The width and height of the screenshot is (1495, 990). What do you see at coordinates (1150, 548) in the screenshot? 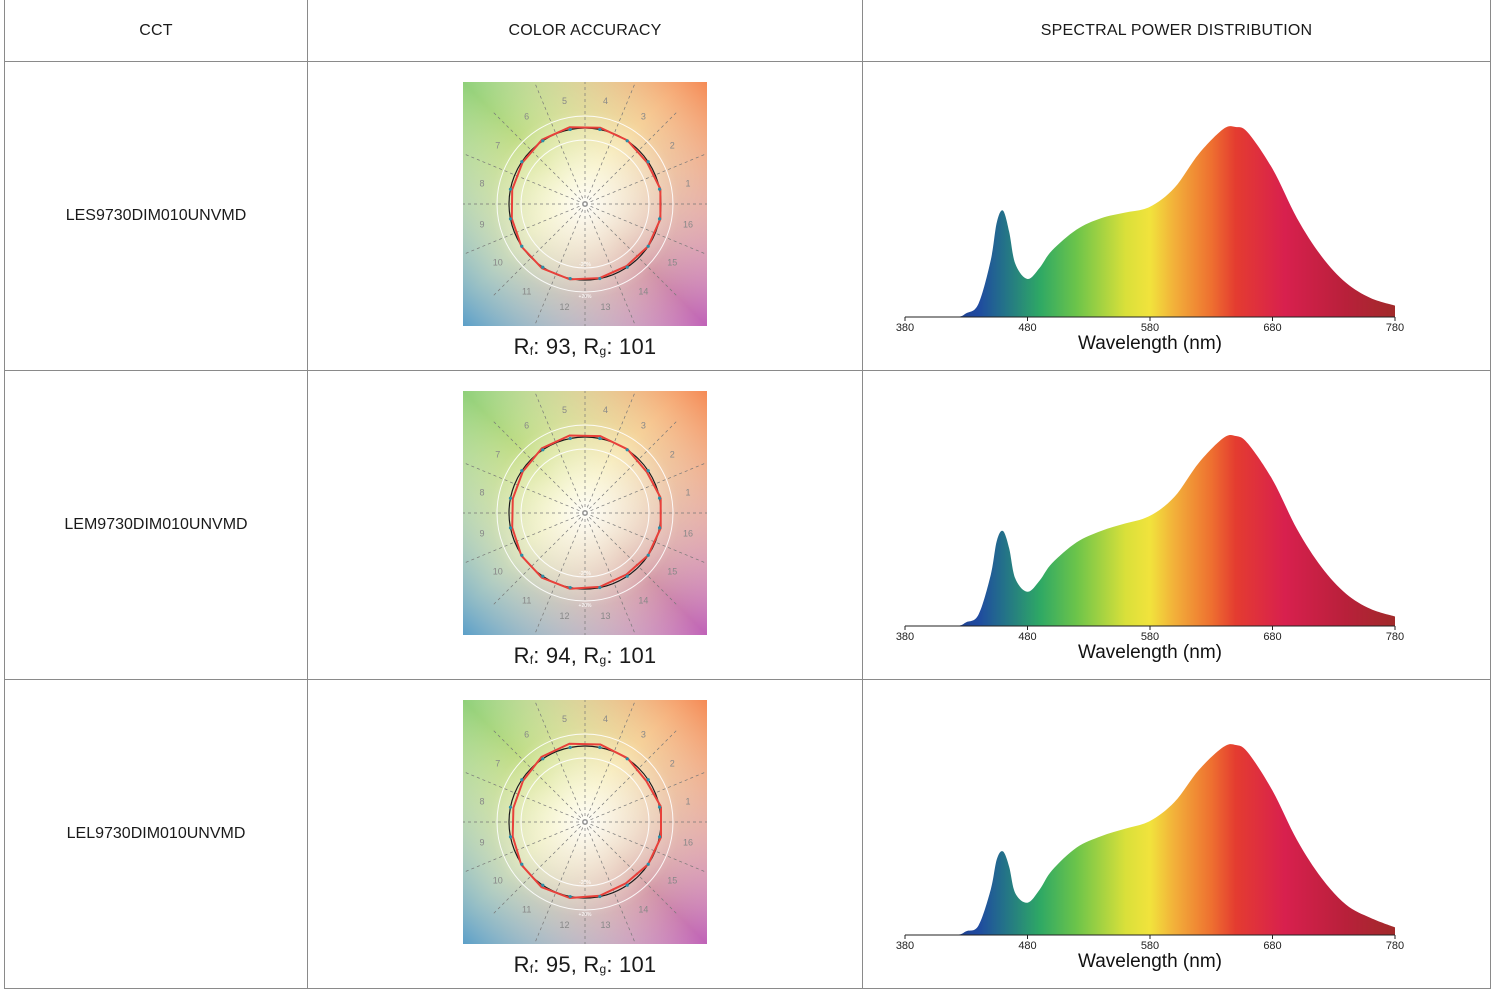
I see `spd-chart: 380 480 580 680 780 Wavelength (nm)` at bounding box center [1150, 548].